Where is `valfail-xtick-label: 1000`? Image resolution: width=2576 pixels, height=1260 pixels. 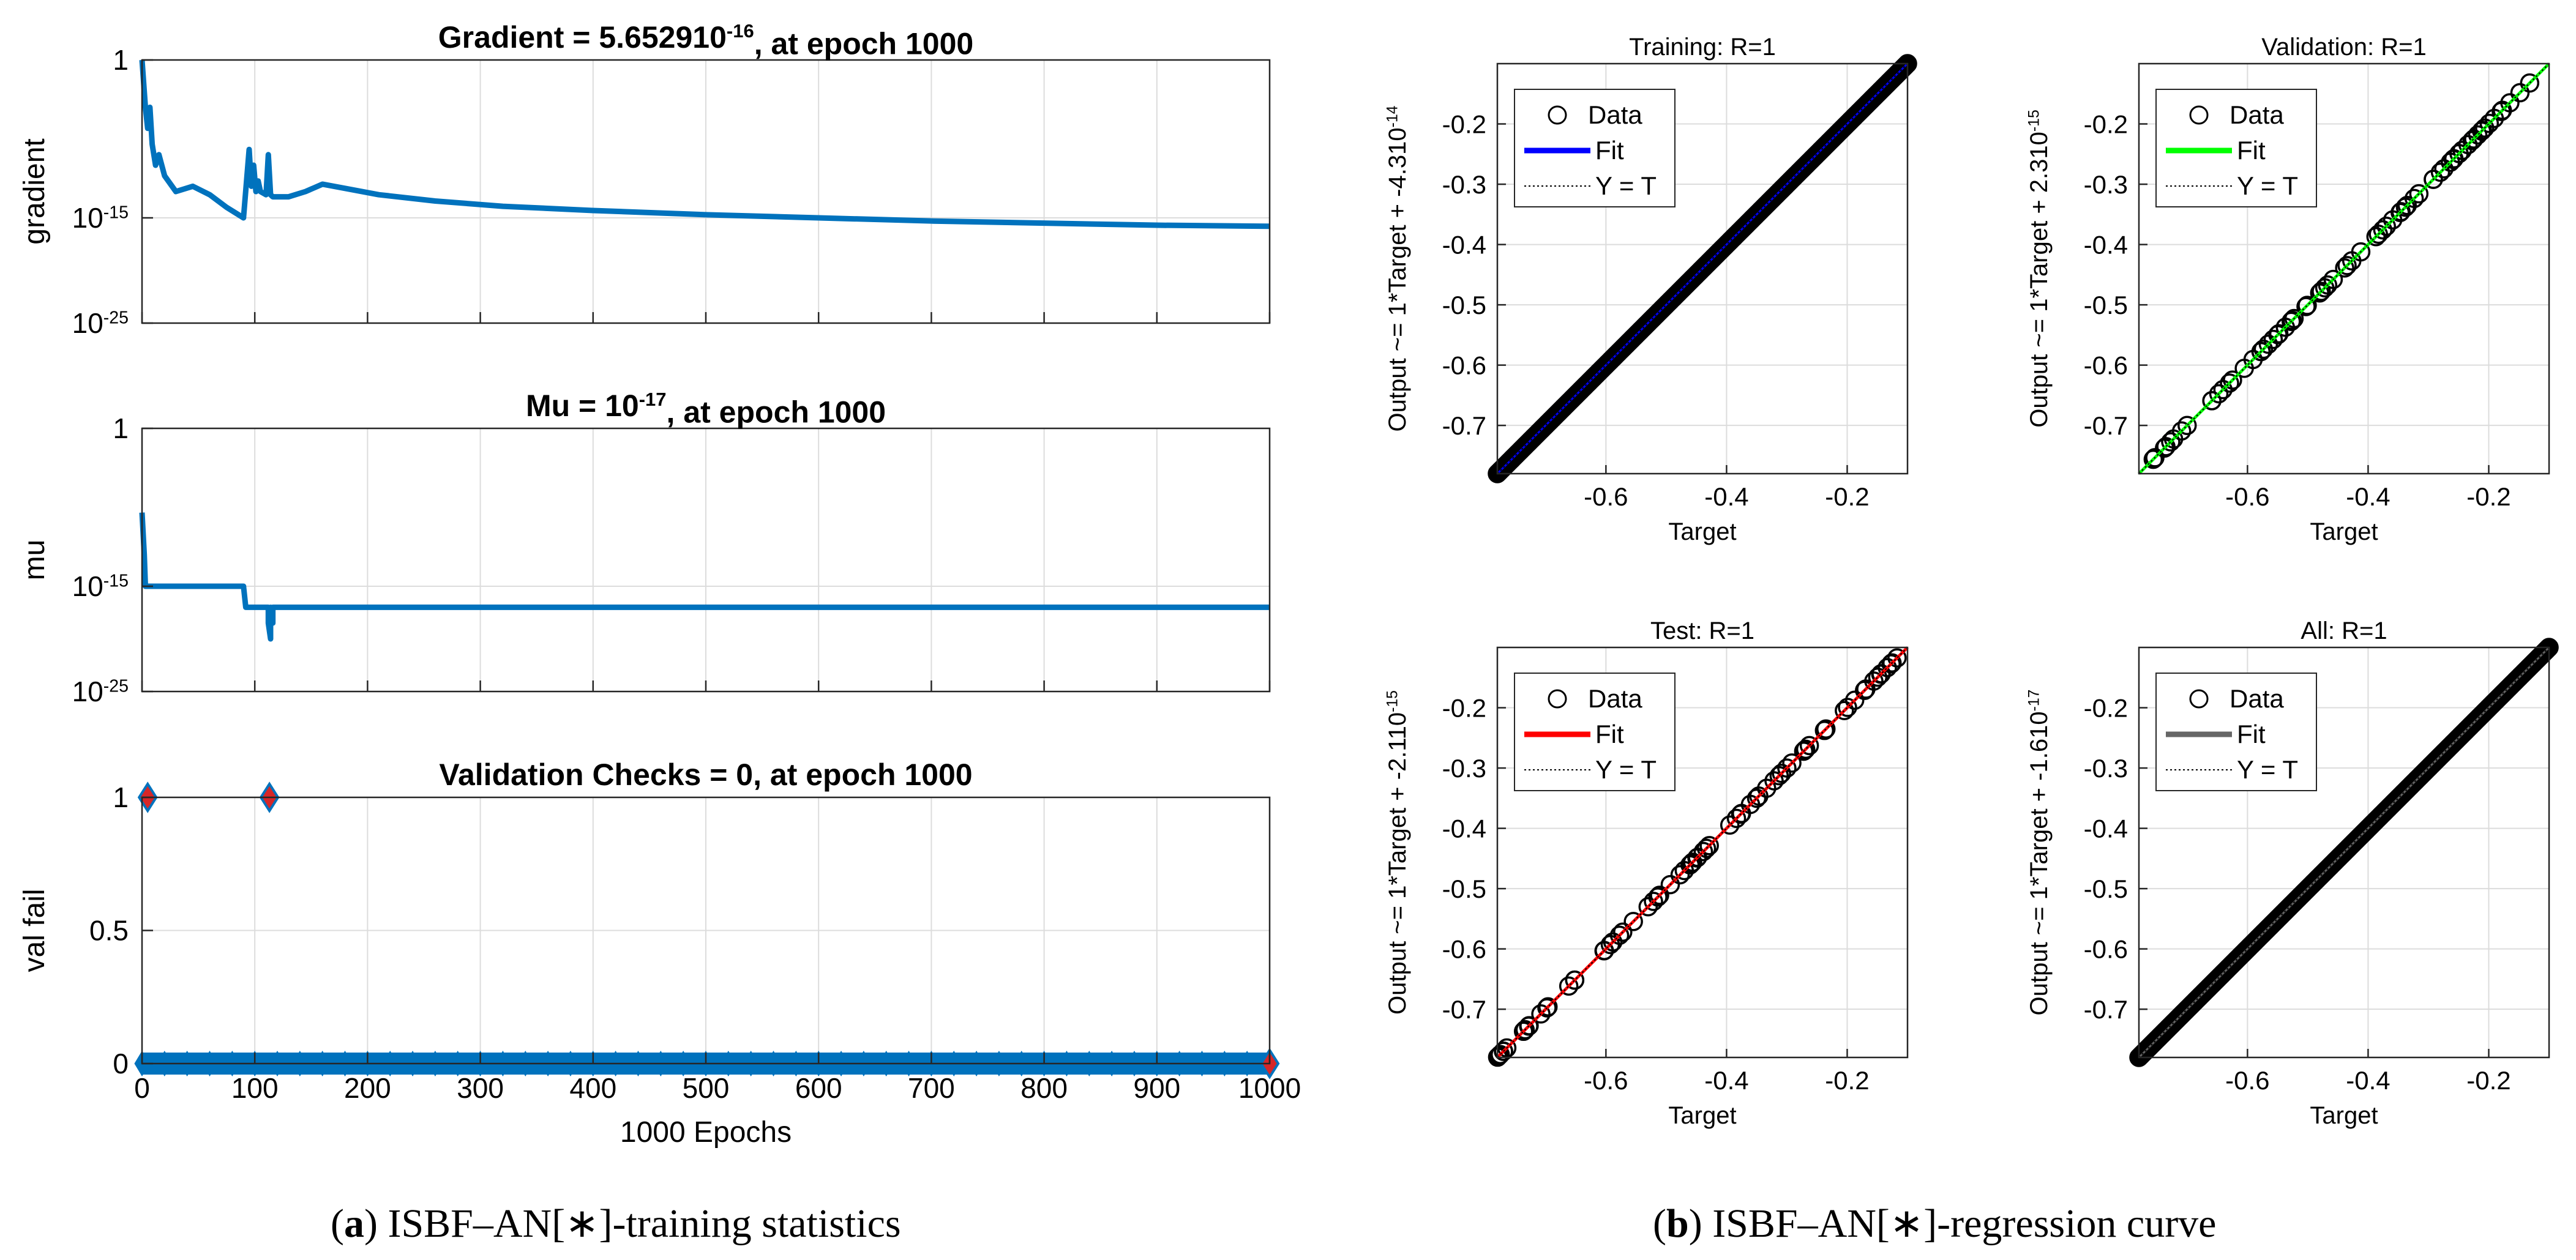 valfail-xtick-label: 1000 is located at coordinates (1270, 1088).